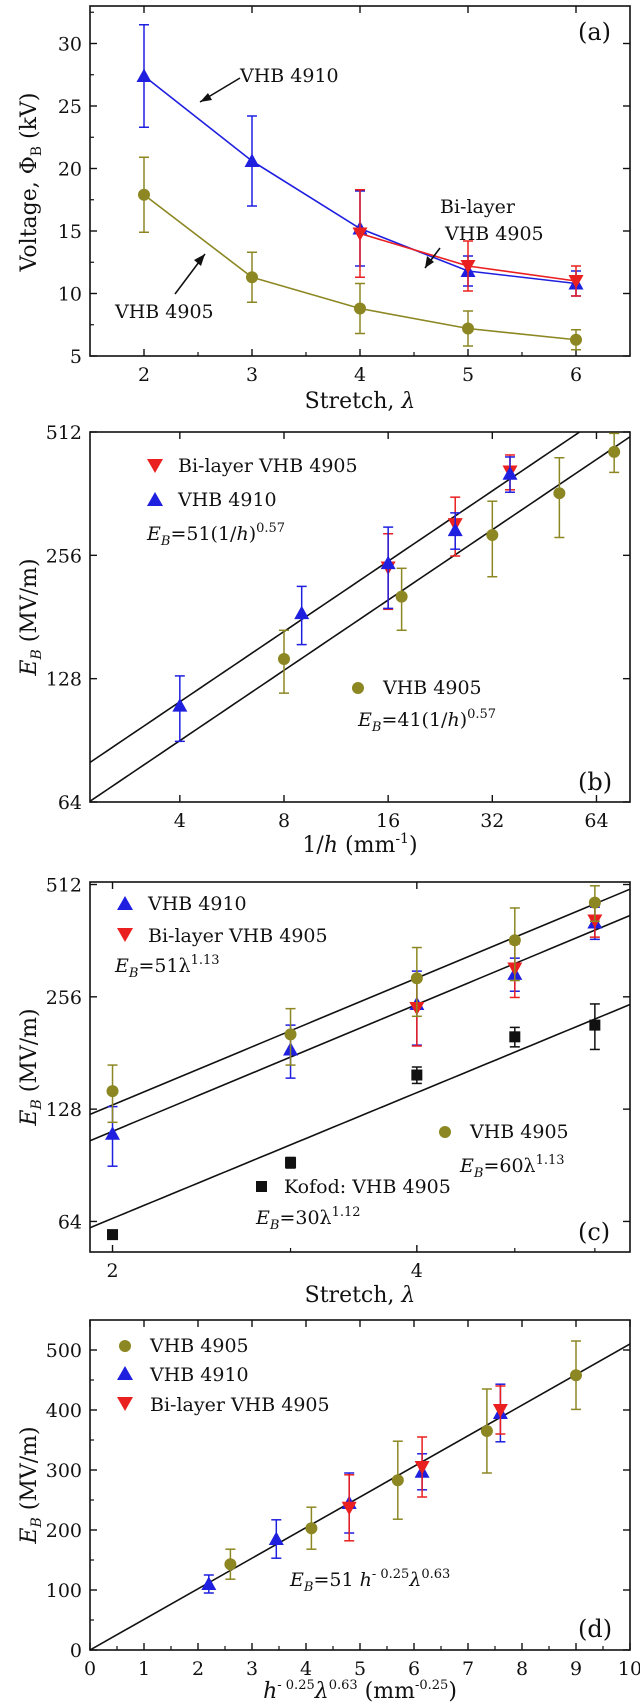  Describe the element at coordinates (70, 803) in the screenshot. I see `y-tick-label-b: 64` at that location.